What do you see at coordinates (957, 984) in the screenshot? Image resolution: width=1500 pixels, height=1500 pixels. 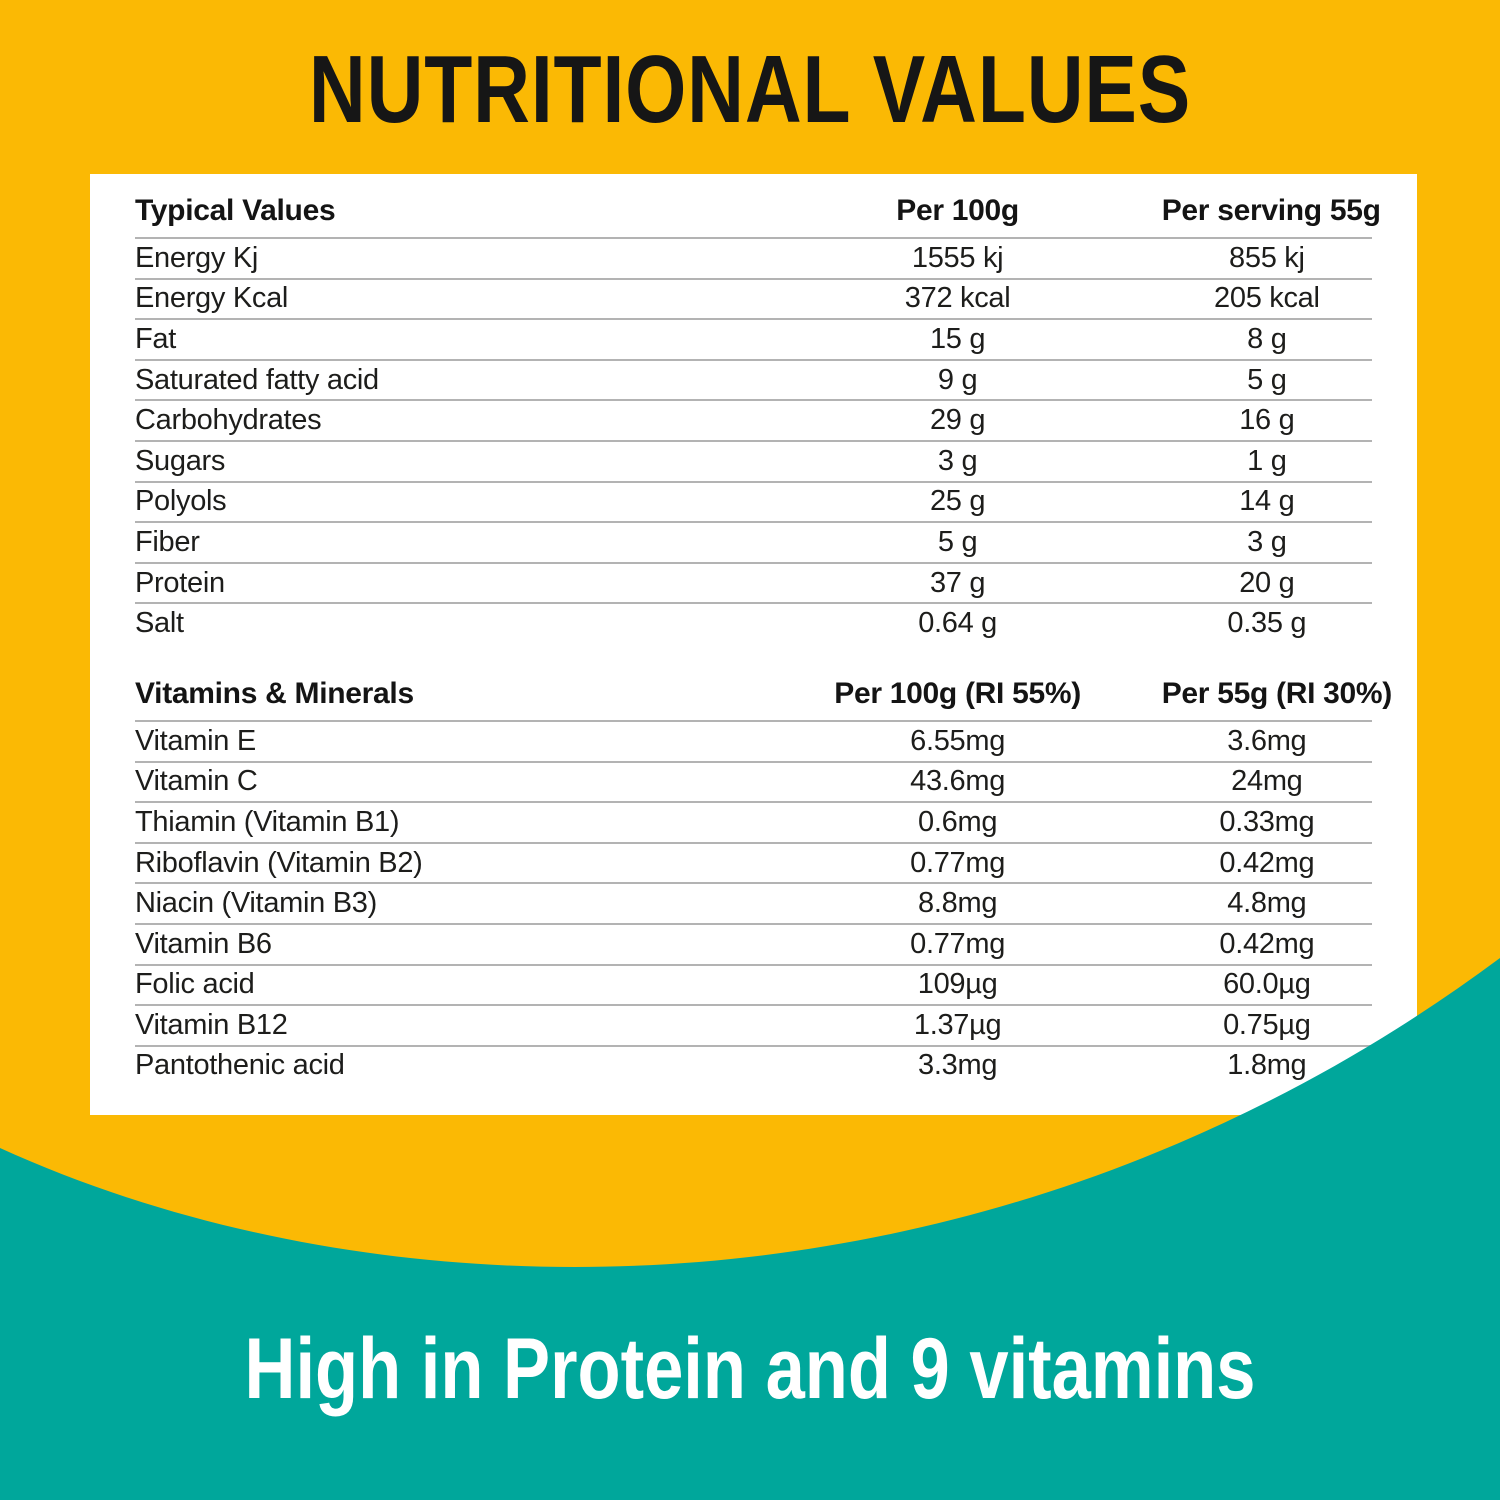 I see `value-per-100g: 109µg` at bounding box center [957, 984].